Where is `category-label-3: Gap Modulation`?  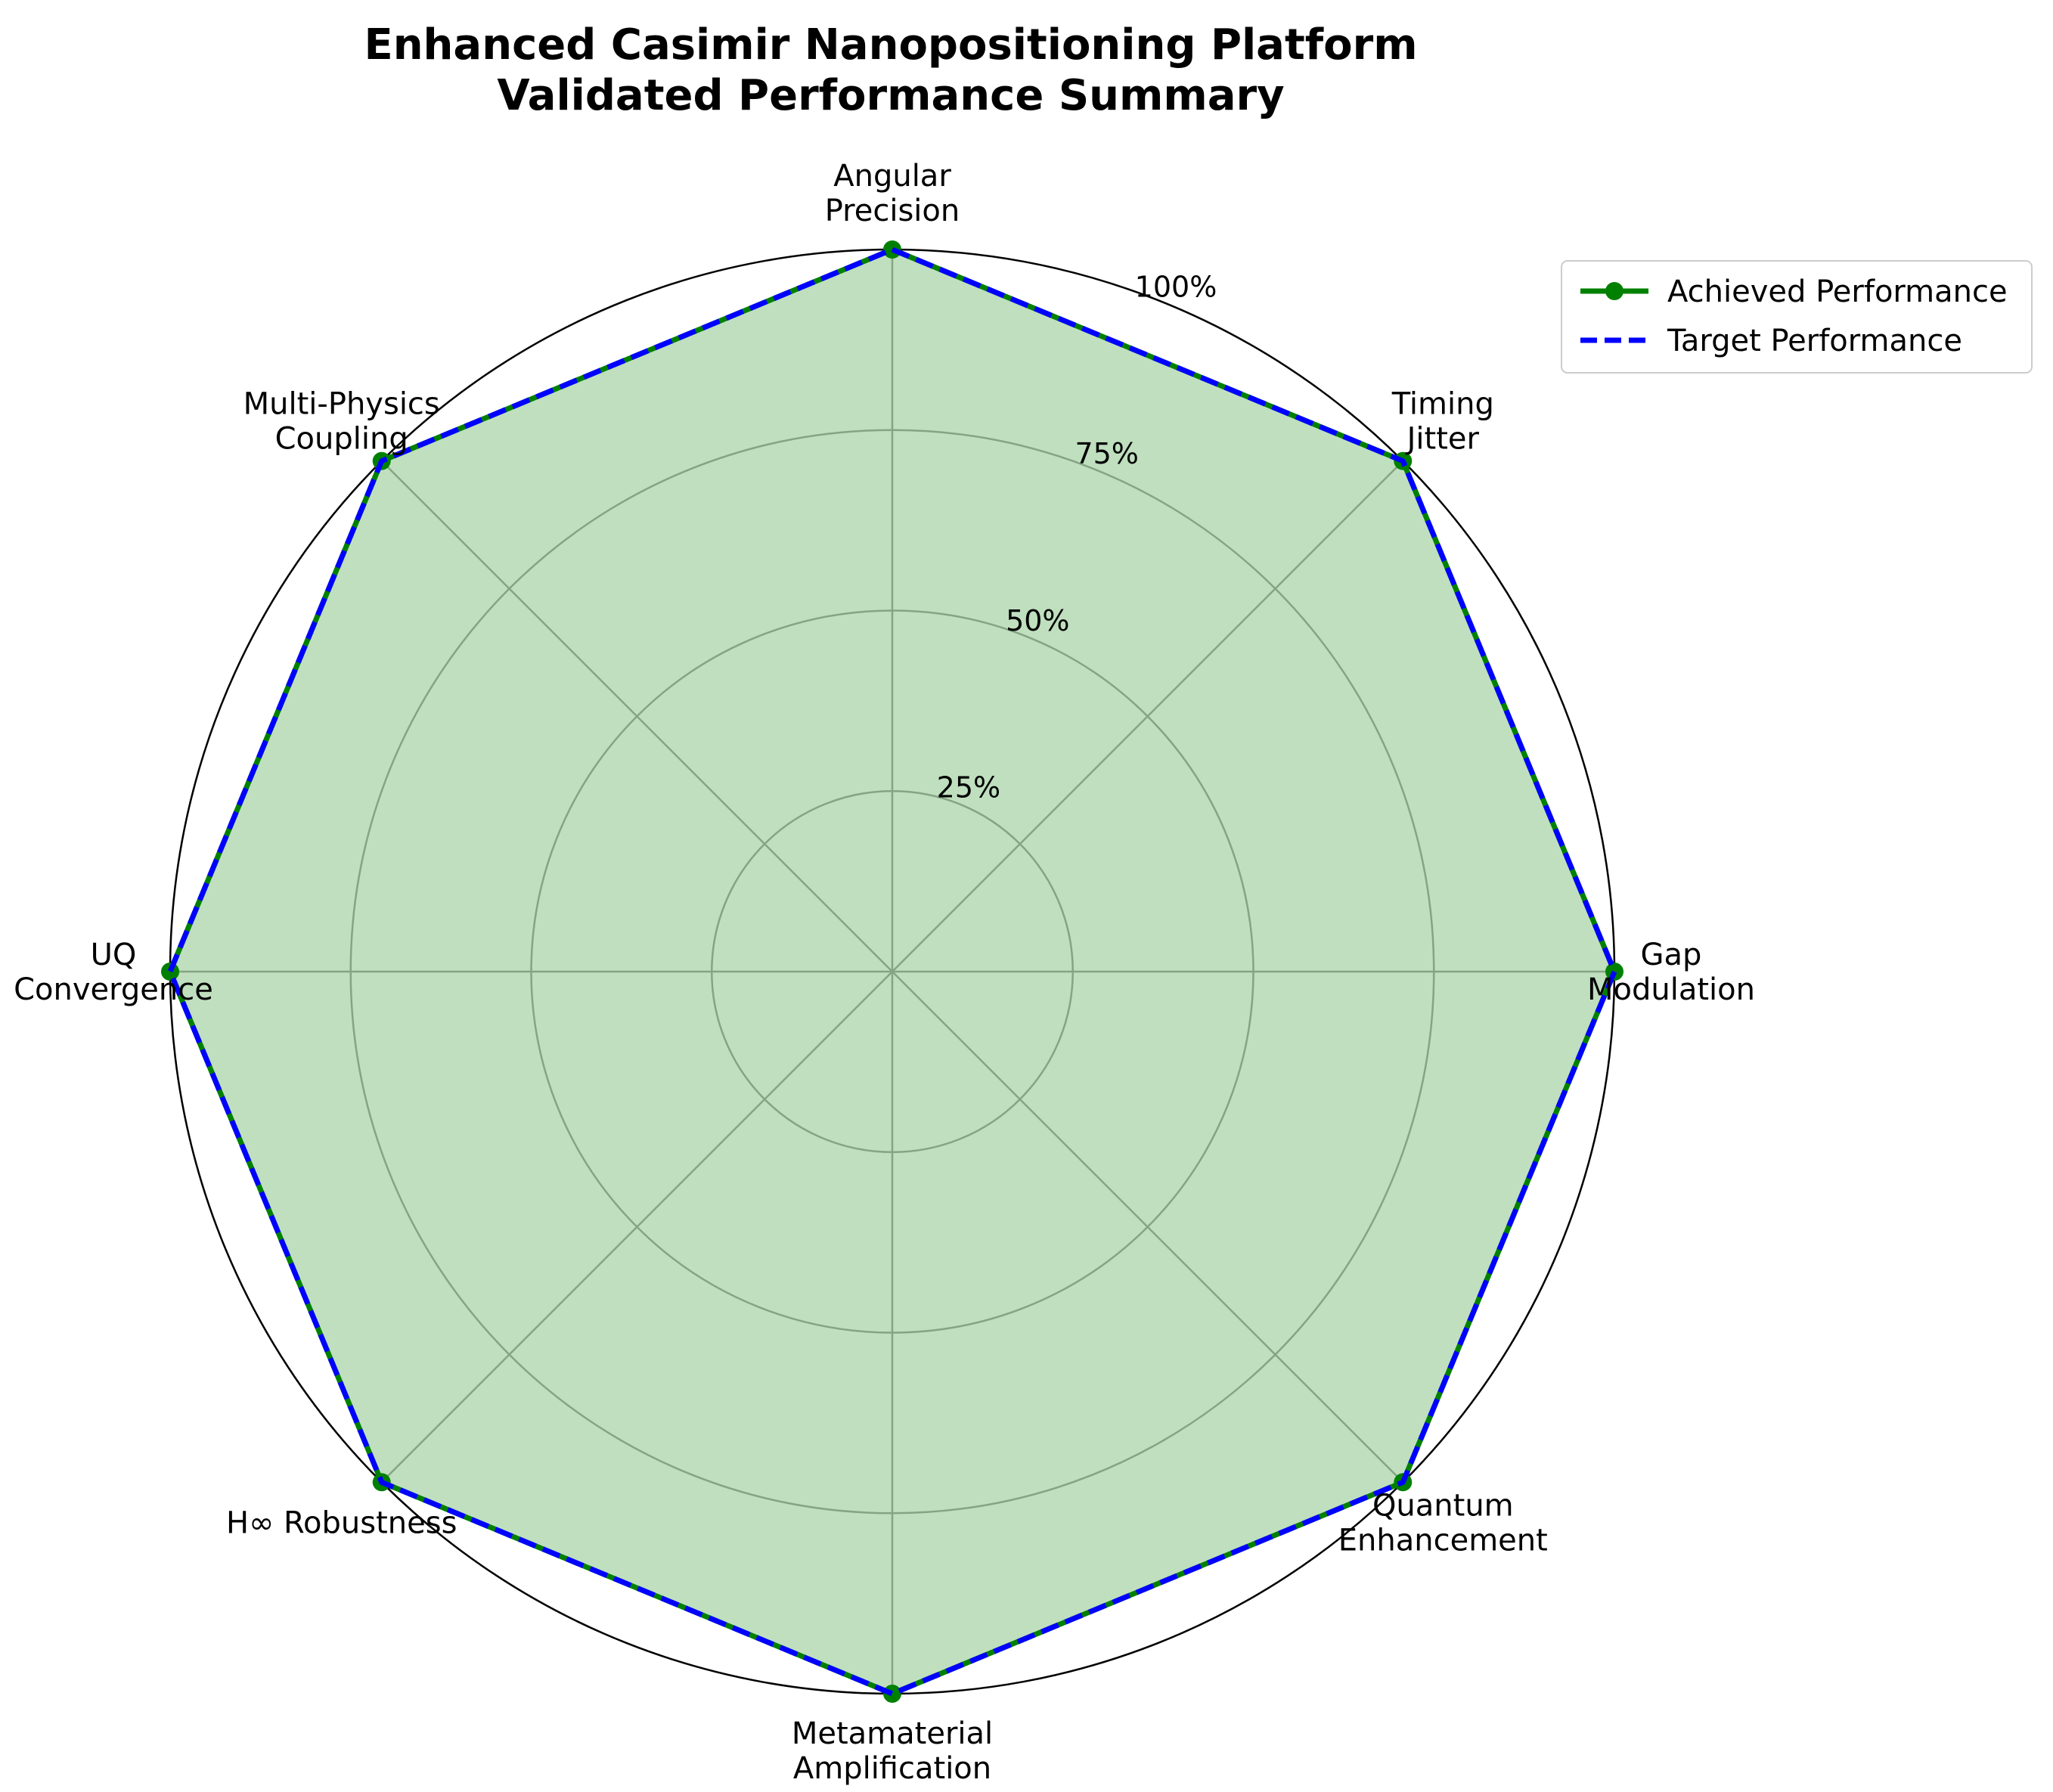 category-label-3: Gap Modulation is located at coordinates (1671, 972).